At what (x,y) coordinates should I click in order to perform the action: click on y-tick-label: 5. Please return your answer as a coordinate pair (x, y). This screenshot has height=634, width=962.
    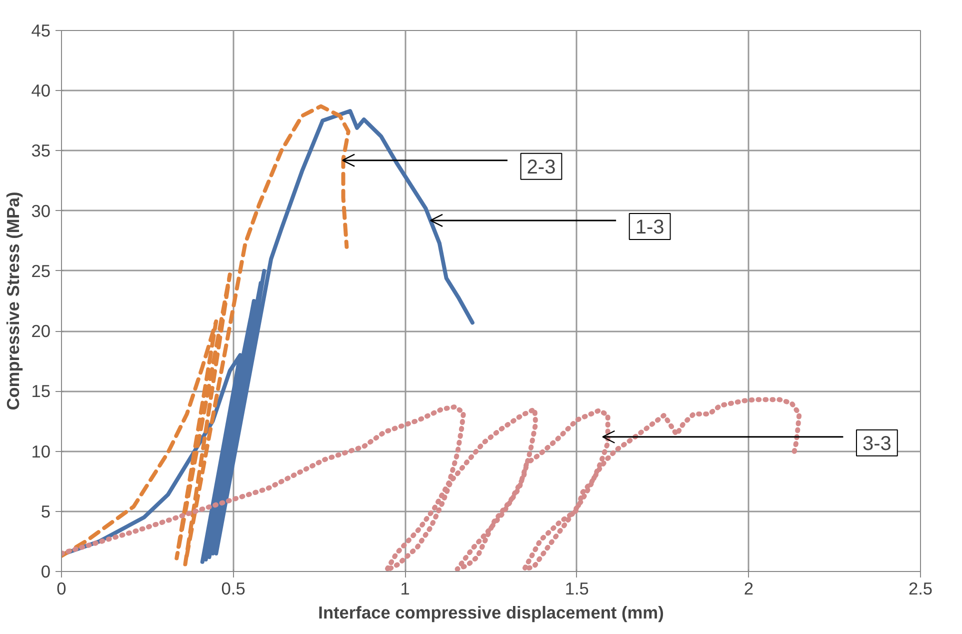
    Looking at the image, I should click on (45, 511).